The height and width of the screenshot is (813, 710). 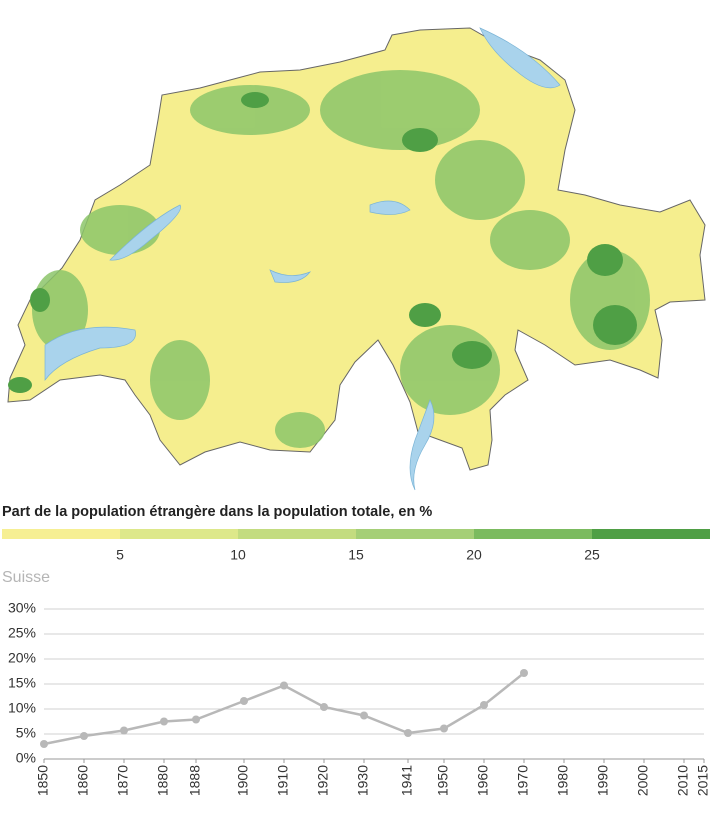 What do you see at coordinates (363, 780) in the screenshot?
I see `x-tick-label: 1930` at bounding box center [363, 780].